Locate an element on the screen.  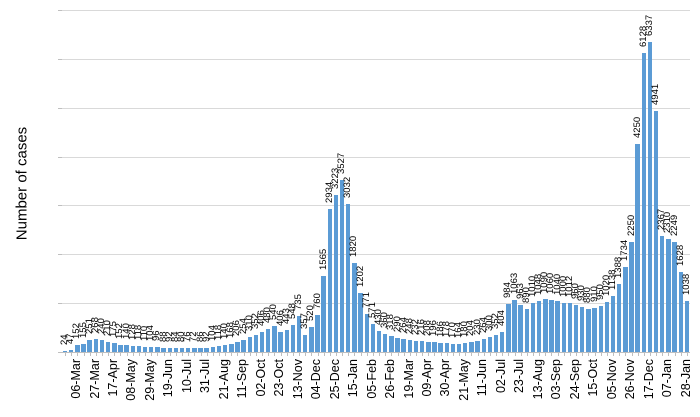
bar-slot: 430 is located at coordinates (378, 181).